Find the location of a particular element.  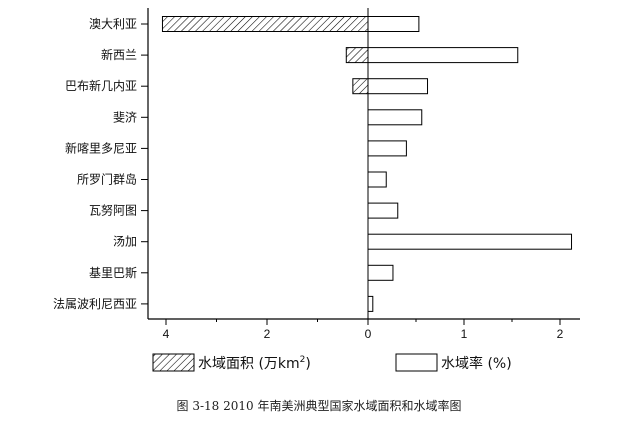

category-label: 新喀里多尼亚 is located at coordinates (101, 147).